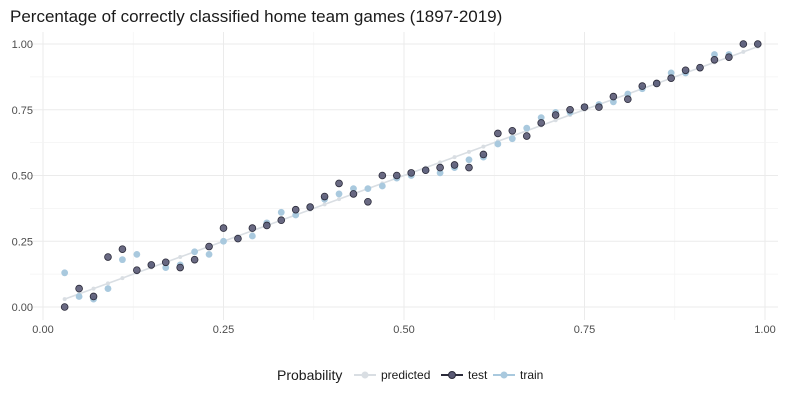  I want to click on legend-label-test: test, so click(478, 375).